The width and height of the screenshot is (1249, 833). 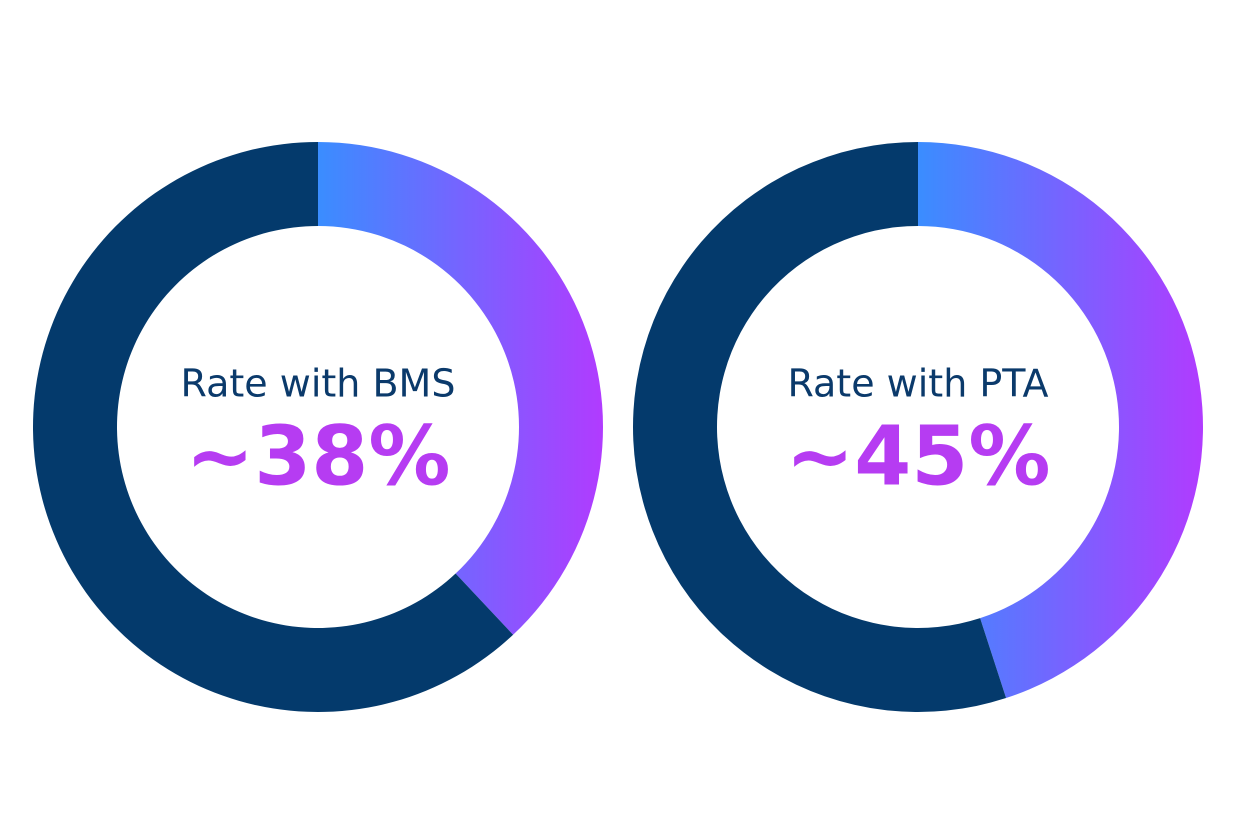 What do you see at coordinates (318, 384) in the screenshot?
I see `center-title: Rate with BMS` at bounding box center [318, 384].